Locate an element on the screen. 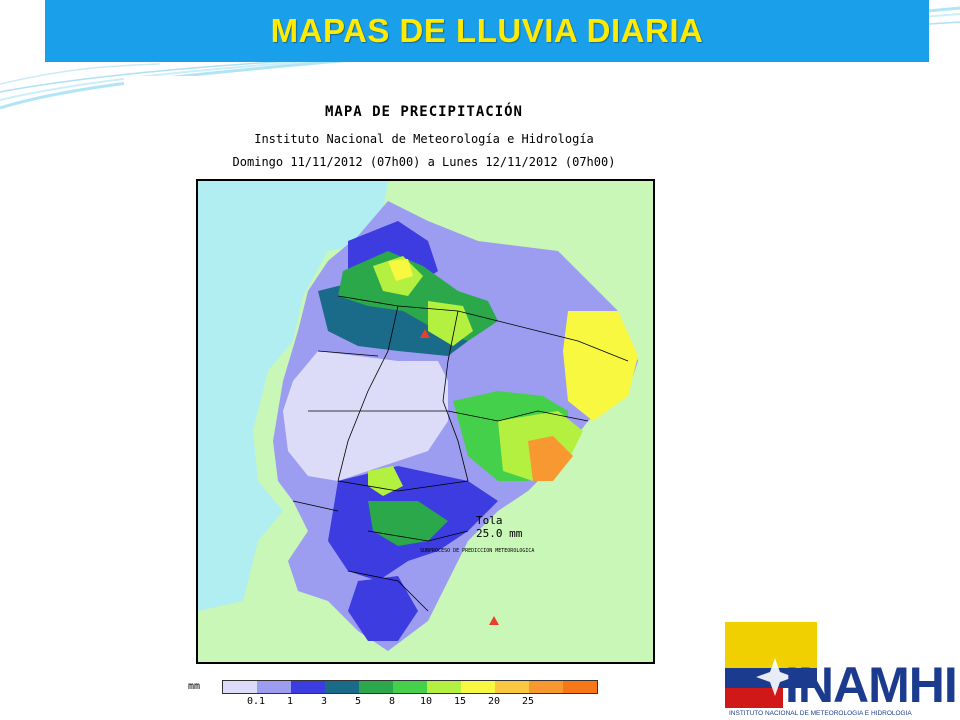  zone-green-south is located at coordinates (408, 523).